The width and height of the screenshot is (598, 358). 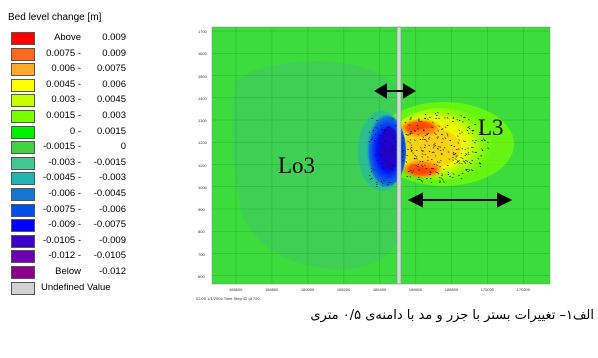 I want to click on legend-range-low: Below, so click(x=68, y=271).